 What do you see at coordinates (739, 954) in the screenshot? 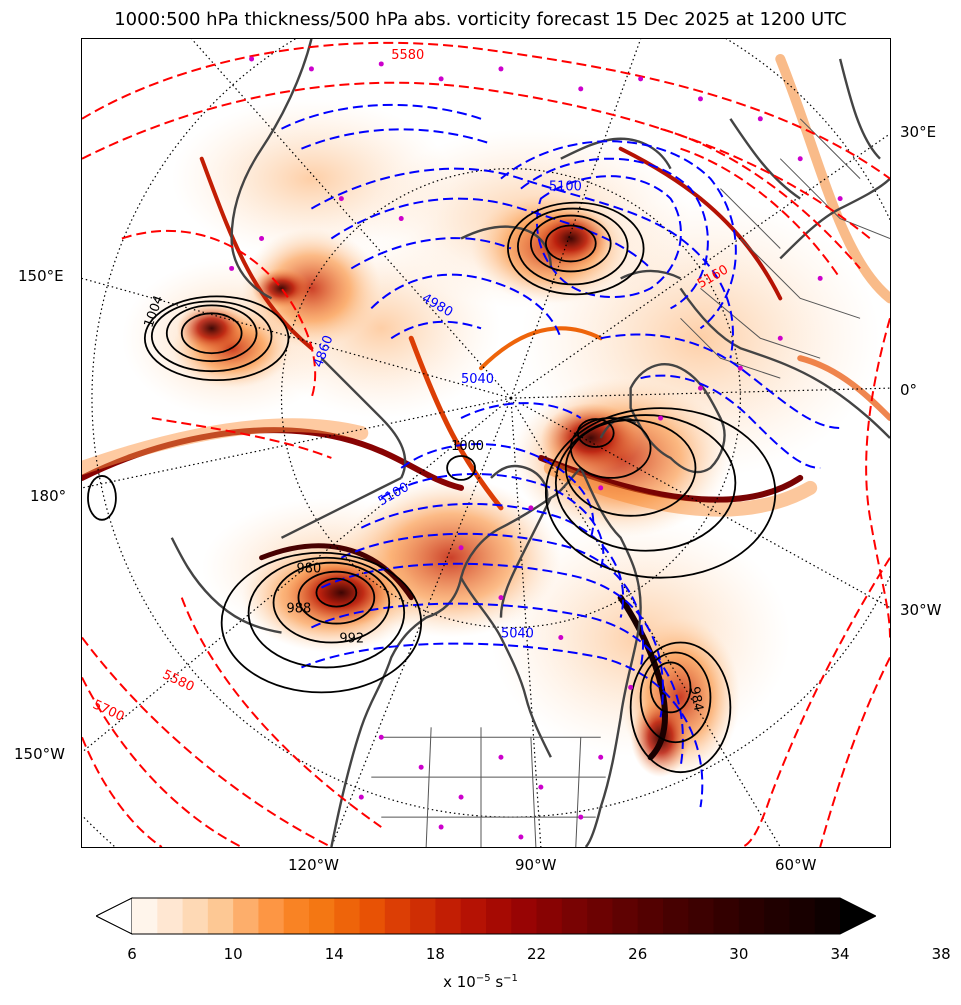
I see `colorbar-tick-label: 30` at bounding box center [739, 954].